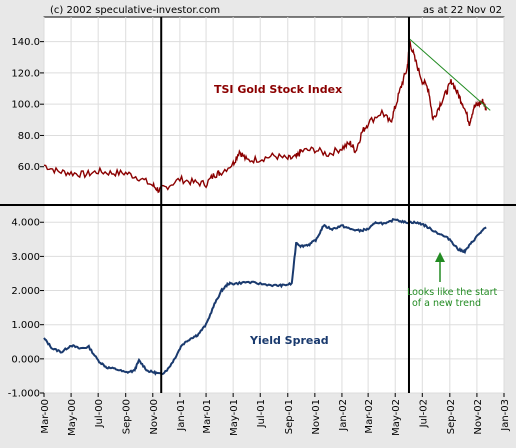 Image resolution: width=516 pixels, height=448 pixels. I want to click on x-tick-label: Sep-01, so click(289, 416).